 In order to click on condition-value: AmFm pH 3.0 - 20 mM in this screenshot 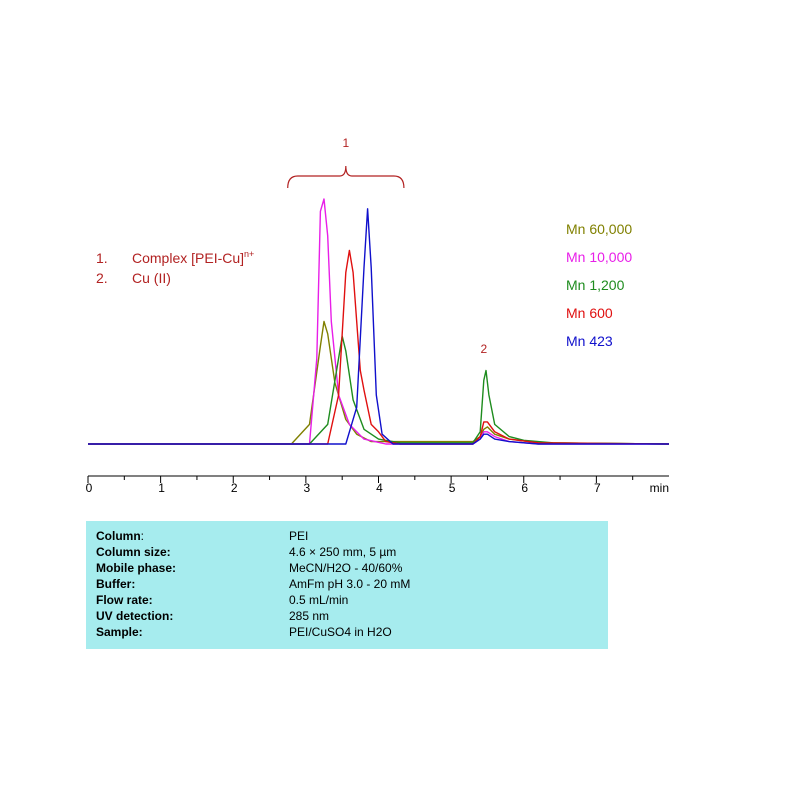, I will do `click(350, 584)`.